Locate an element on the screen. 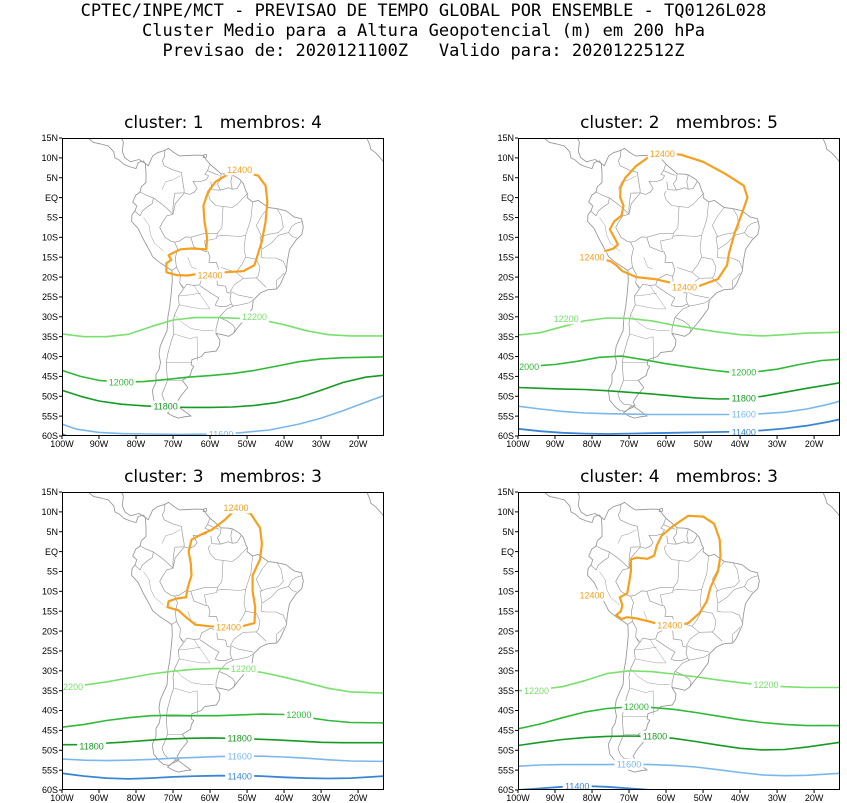 Image resolution: width=847 pixels, height=803 pixels. contour-label: 2000 is located at coordinates (529, 367).